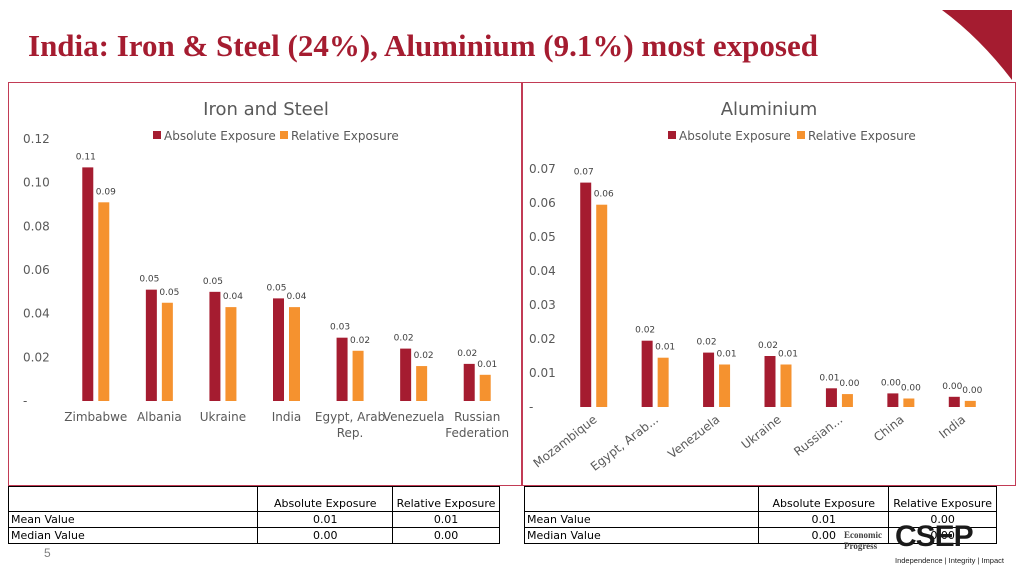 The width and height of the screenshot is (1024, 576). Describe the element at coordinates (889, 428) in the screenshot. I see `category-label: China` at that location.